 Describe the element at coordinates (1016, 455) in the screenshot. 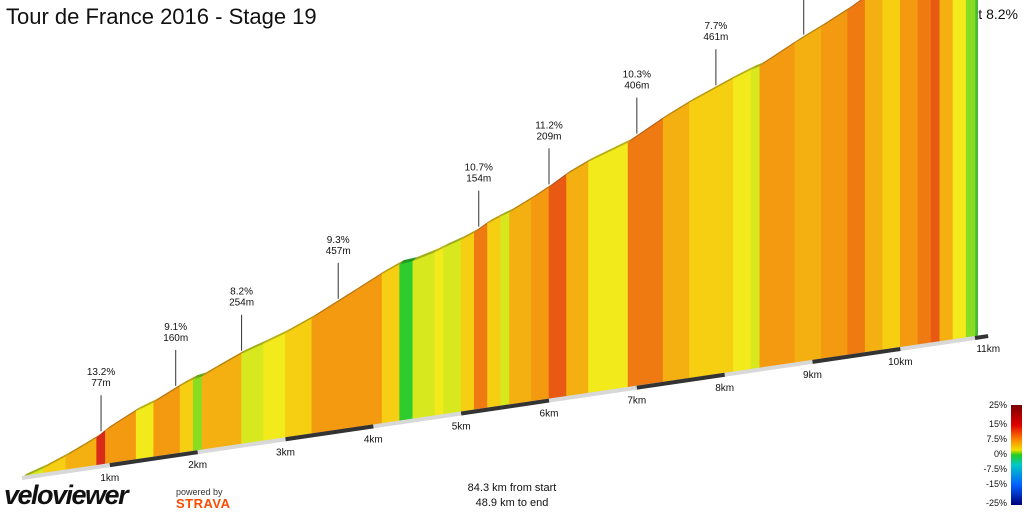

I see `gradient-legend-bar` at that location.